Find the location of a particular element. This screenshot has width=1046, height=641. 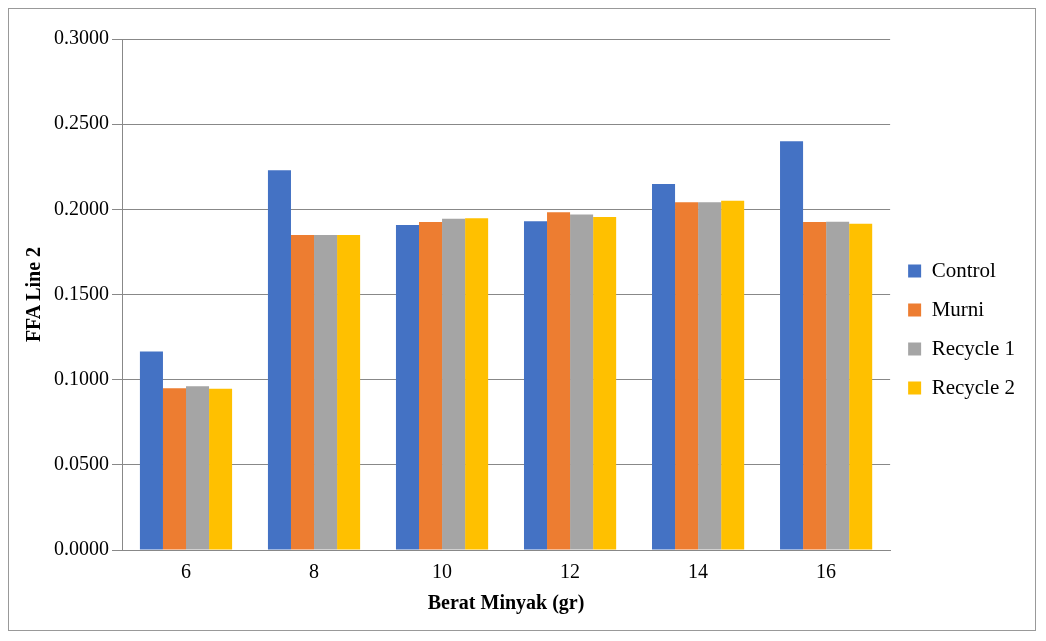

y-tick-label: 0.2500 is located at coordinates (81, 122).